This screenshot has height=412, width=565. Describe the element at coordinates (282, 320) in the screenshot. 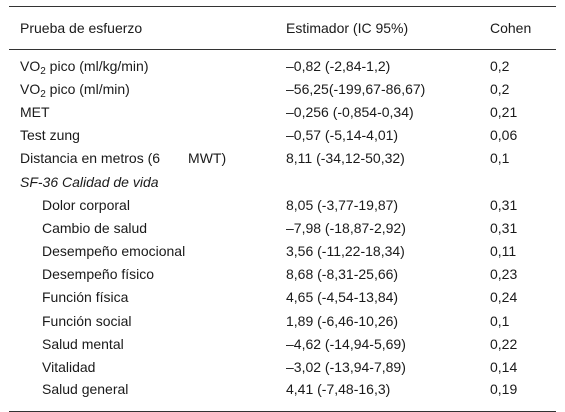

I see `table-row: Función social 1,89 (-6,46-10,26) 0,1` at that location.